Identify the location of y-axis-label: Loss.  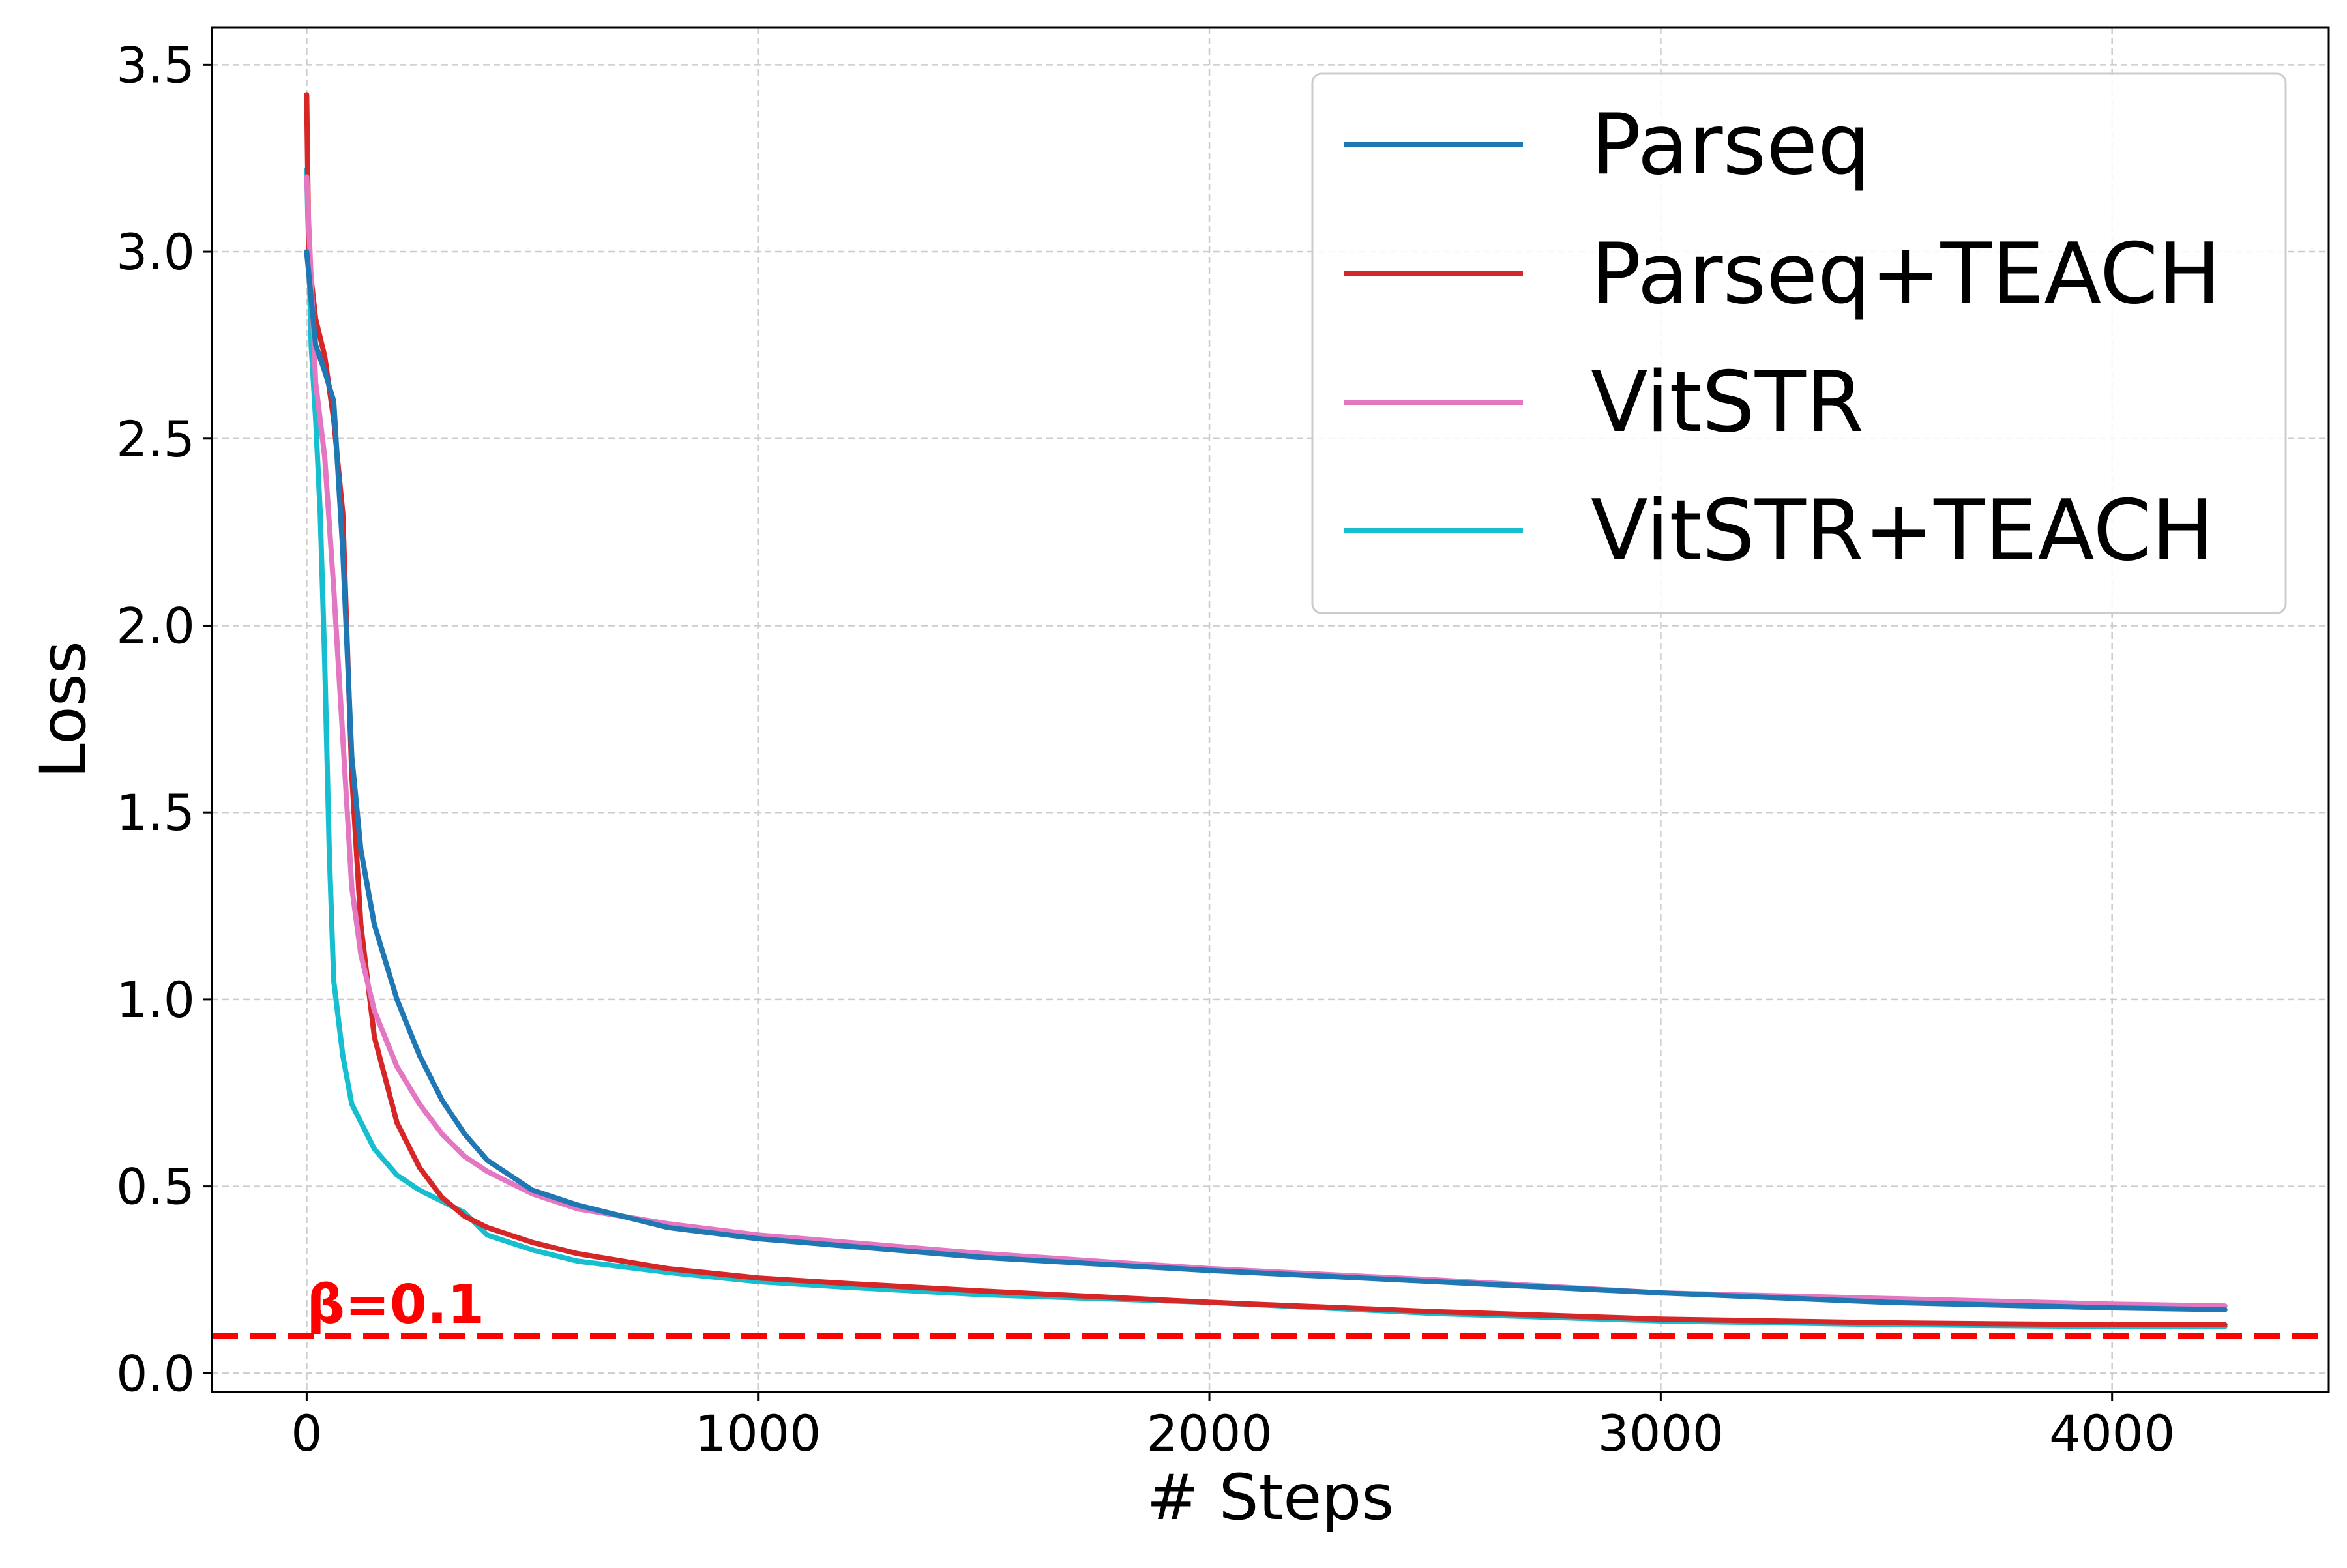
(63, 709).